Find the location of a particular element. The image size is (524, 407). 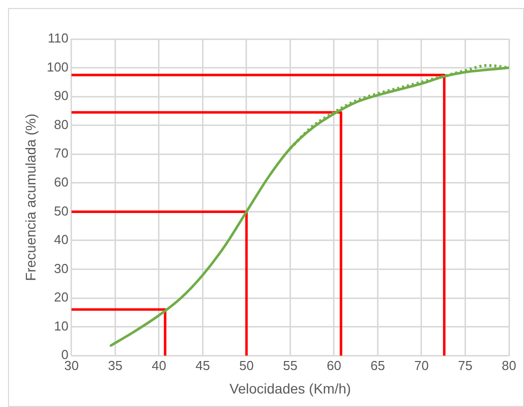

y-tick-label: 10 is located at coordinates (61, 326).